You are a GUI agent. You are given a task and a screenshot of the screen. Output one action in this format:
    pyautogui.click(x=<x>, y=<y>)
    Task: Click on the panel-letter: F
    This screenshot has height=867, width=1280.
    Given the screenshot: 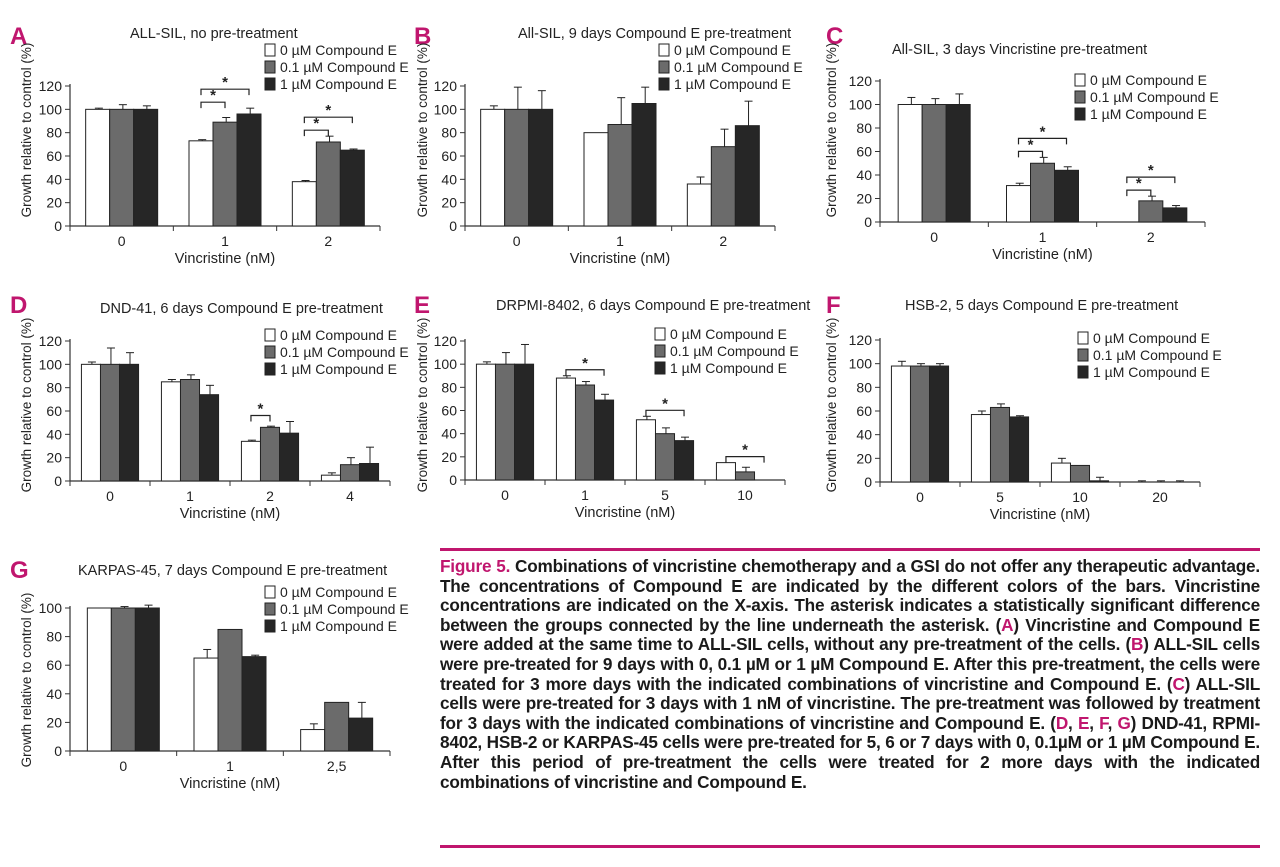 What is the action you would take?
    pyautogui.click(x=833, y=305)
    